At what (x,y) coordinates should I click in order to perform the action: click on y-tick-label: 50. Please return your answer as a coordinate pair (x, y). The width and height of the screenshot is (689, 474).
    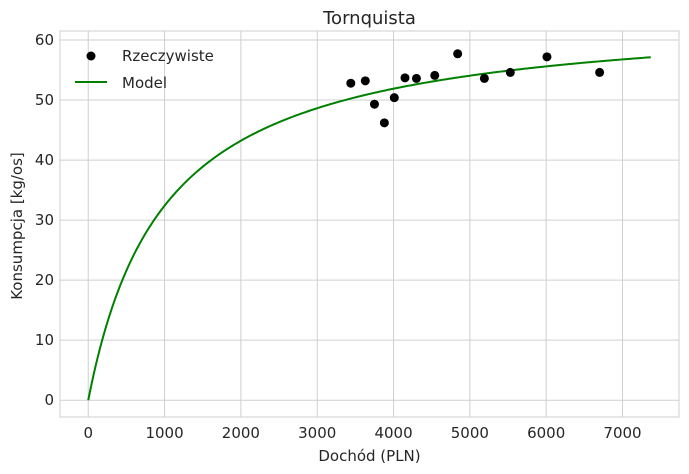
    Looking at the image, I should click on (44, 100).